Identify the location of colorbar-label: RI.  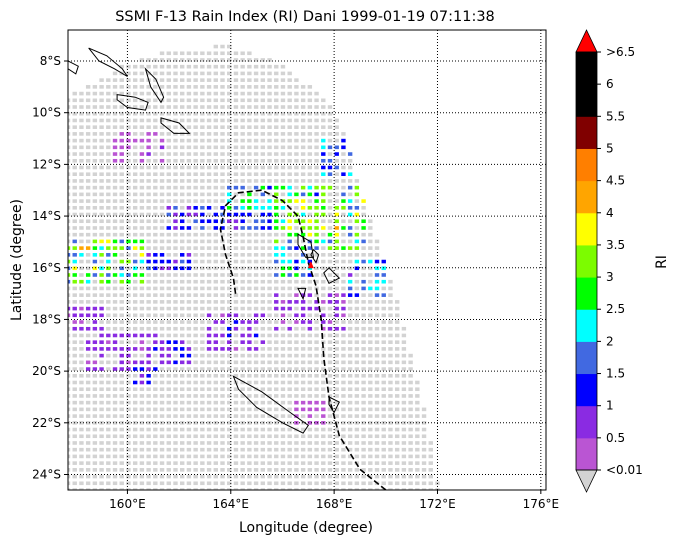
(662, 262).